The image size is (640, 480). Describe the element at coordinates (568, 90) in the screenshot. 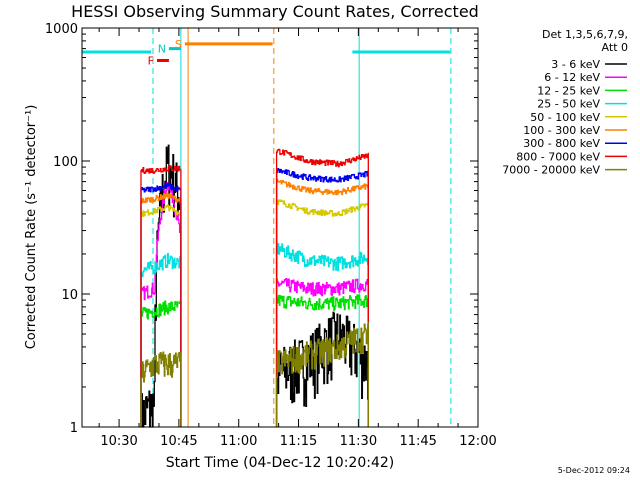

I see `legend-label: 12 - 25 keV` at that location.